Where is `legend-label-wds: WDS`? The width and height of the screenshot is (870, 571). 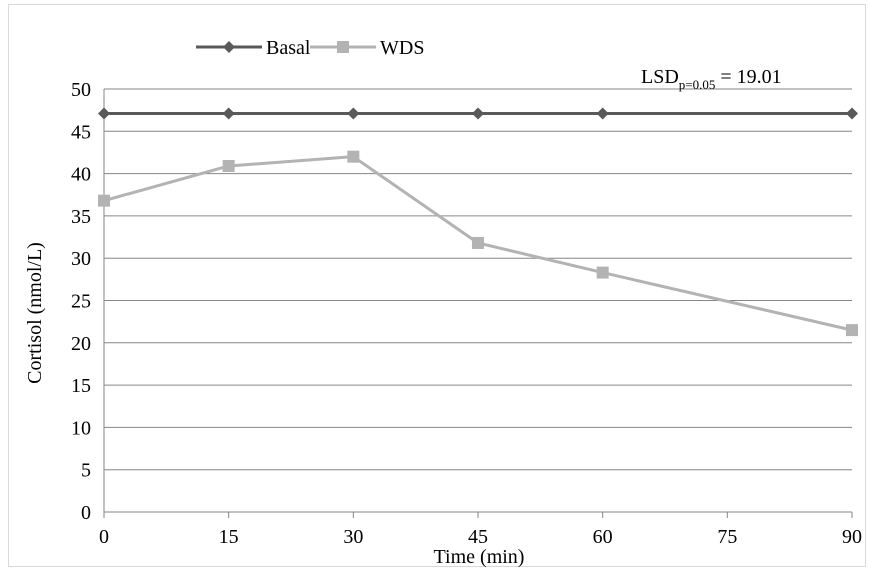
legend-label-wds: WDS is located at coordinates (402, 48).